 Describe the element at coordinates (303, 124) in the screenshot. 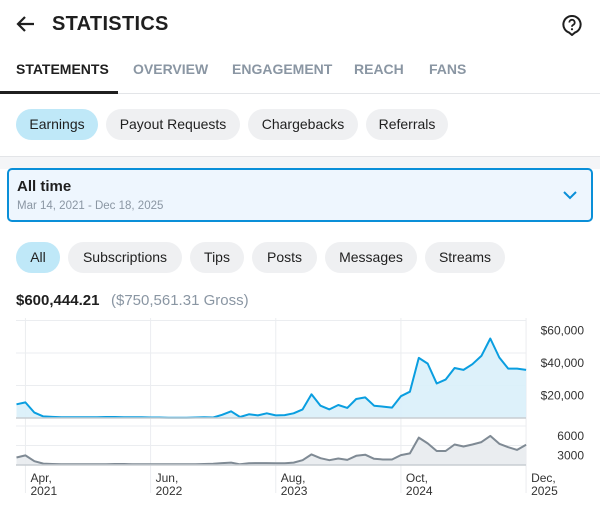

I see `chip-chargebacks: Chargebacks` at that location.